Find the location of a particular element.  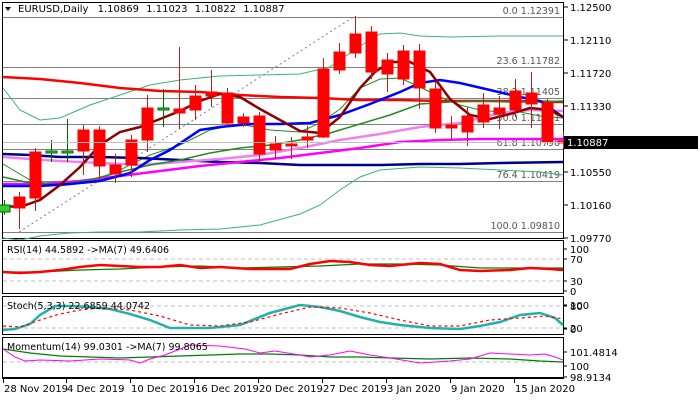

indicator-tick-label: 98.9134 is located at coordinates (590, 378).